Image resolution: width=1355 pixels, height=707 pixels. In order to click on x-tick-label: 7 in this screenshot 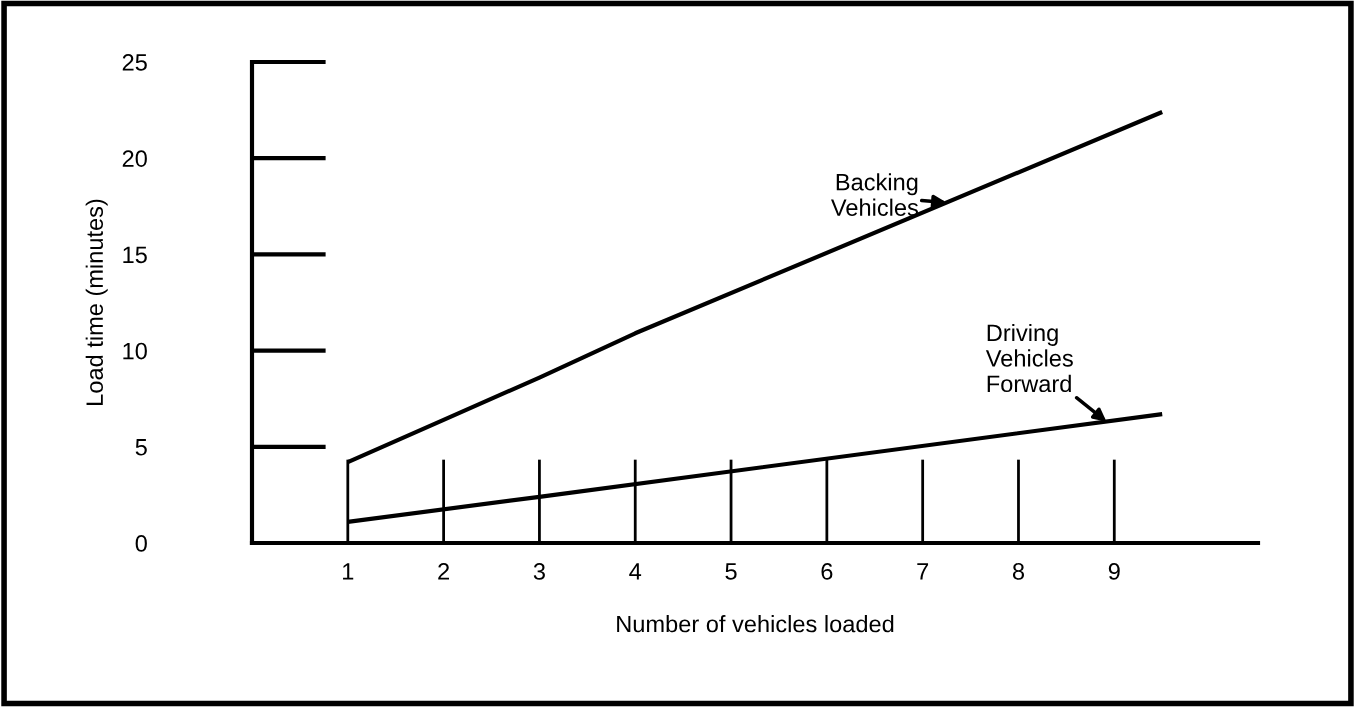, I will do `click(923, 571)`.